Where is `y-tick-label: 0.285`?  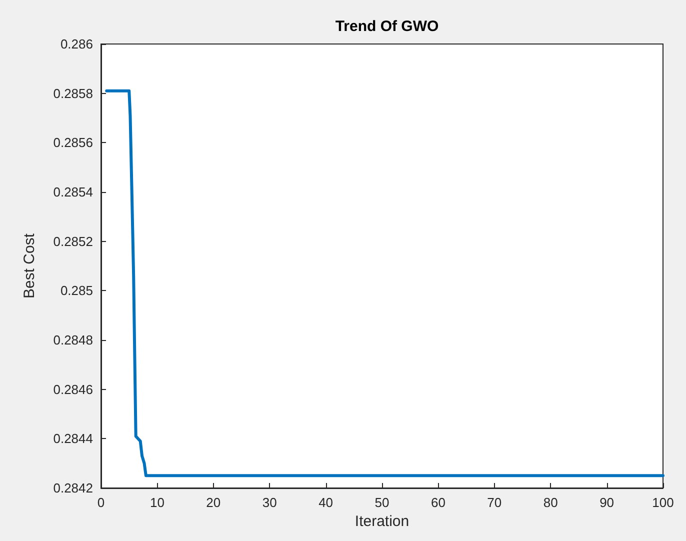
y-tick-label: 0.285 is located at coordinates (76, 290).